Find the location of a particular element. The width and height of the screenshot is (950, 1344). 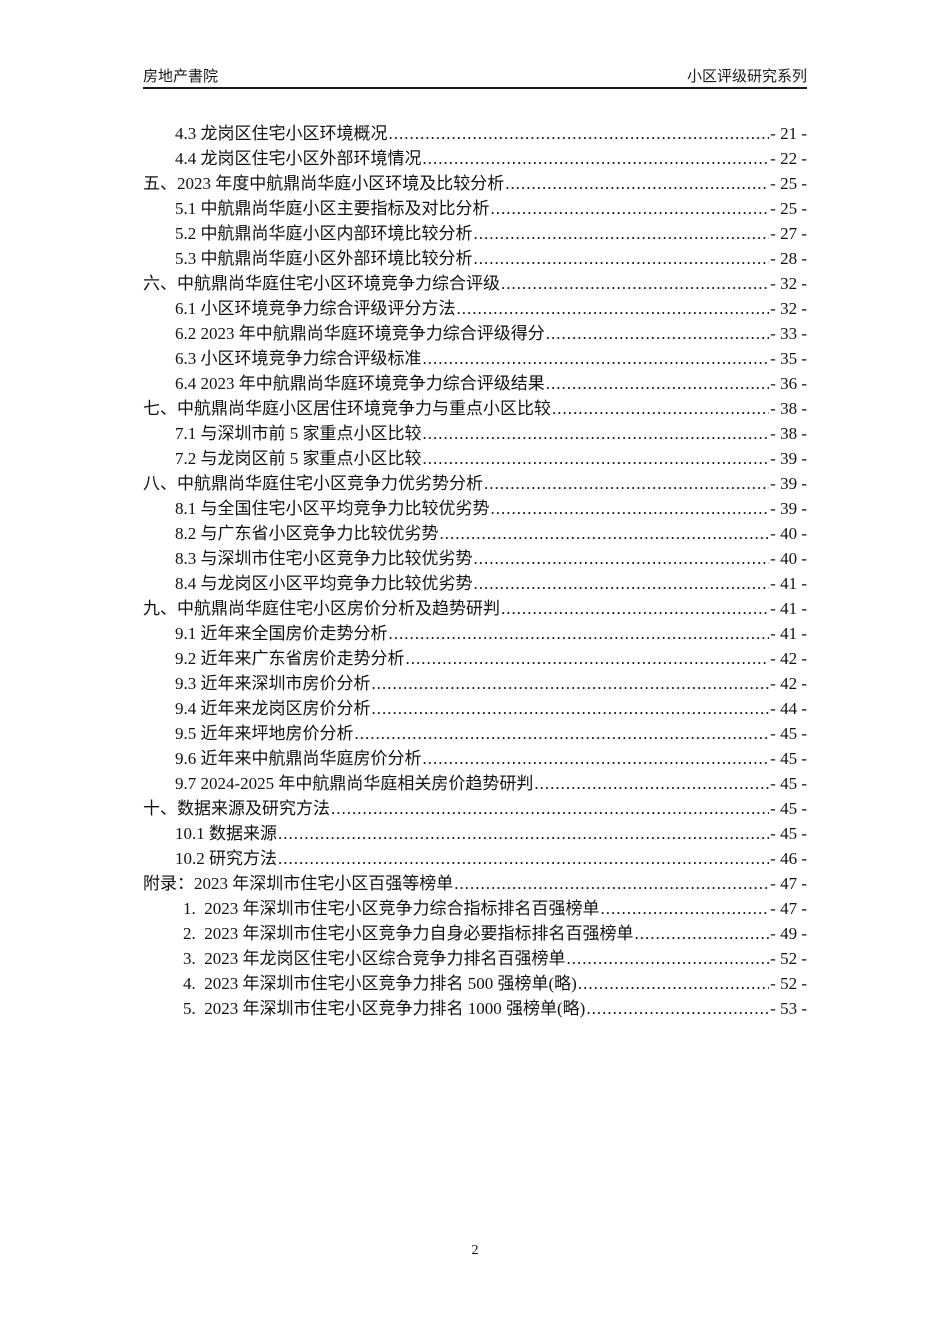

toc-entry-label: 5.2 中航鼎尚华庭小区内部环境比较分析 is located at coordinates (324, 233).